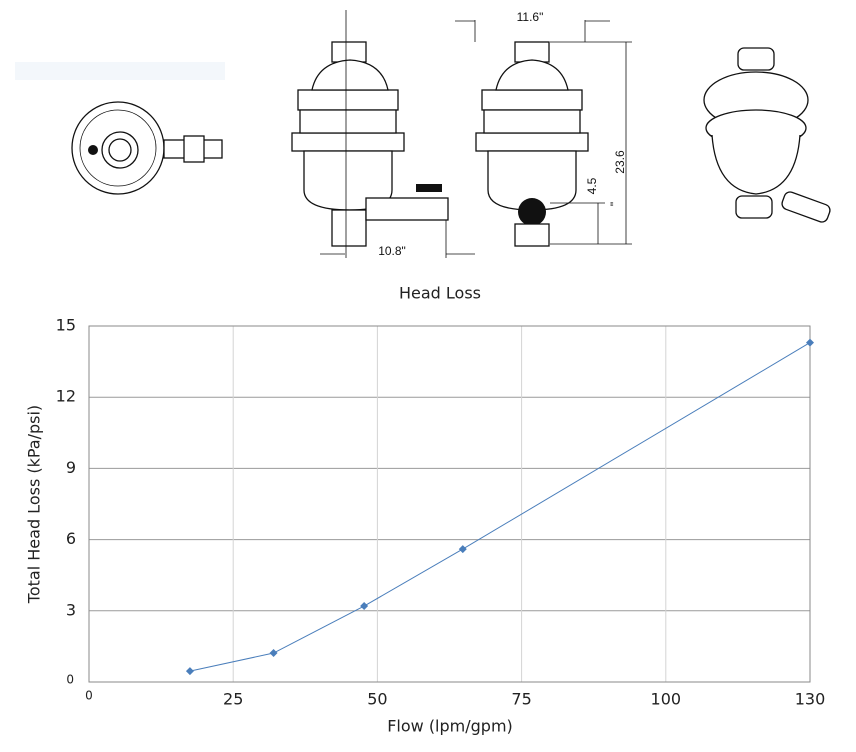  What do you see at coordinates (392, 251) in the screenshot?
I see `dimension-label: 10.8"` at bounding box center [392, 251].